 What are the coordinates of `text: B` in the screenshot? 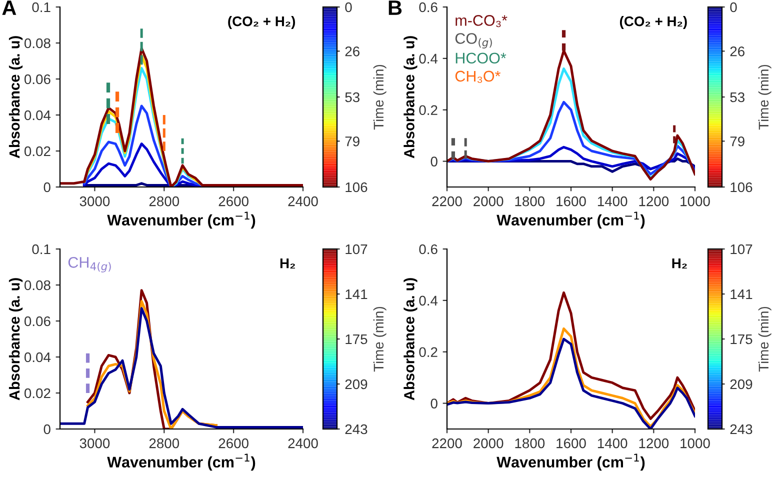 It's located at (395, 7).